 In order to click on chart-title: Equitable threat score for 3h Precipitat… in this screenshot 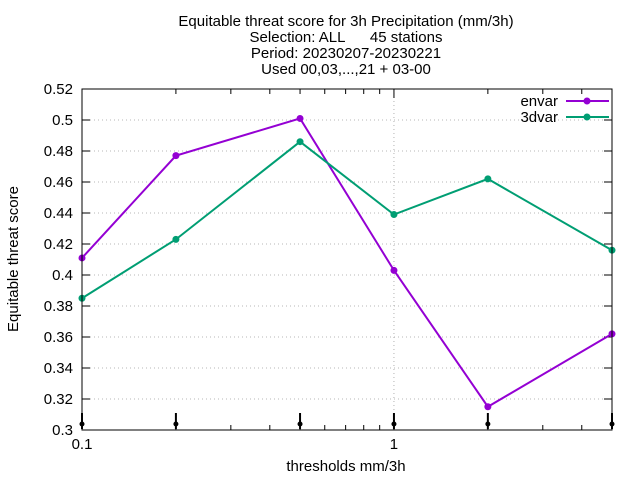, I will do `click(345, 45)`.